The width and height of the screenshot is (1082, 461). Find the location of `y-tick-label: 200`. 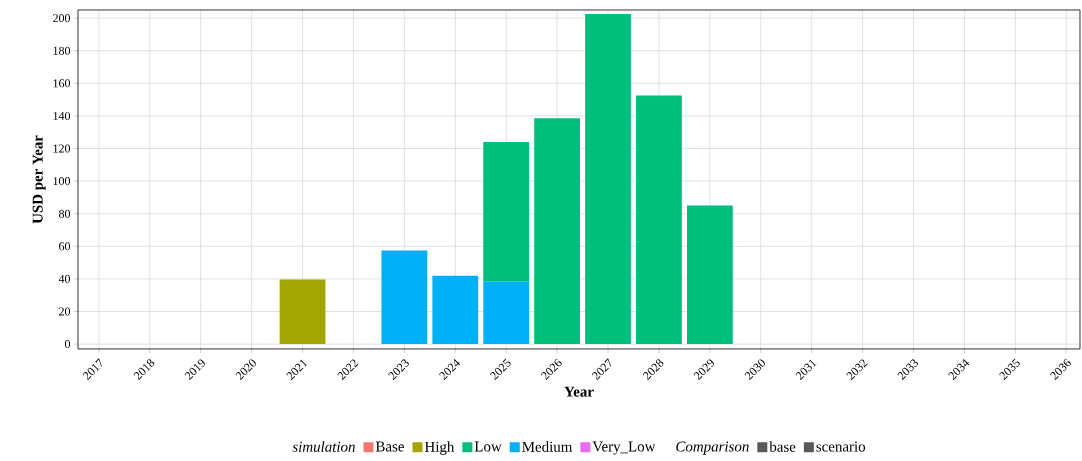

y-tick-label: 200 is located at coordinates (62, 18).